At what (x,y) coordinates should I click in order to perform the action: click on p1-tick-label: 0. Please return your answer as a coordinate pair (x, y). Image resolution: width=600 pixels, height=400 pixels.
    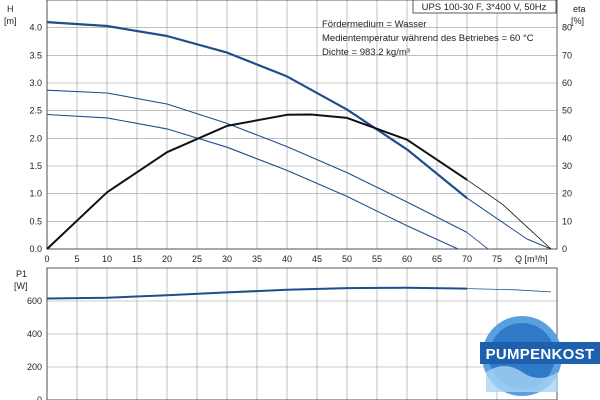
    Looking at the image, I should click on (39, 397).